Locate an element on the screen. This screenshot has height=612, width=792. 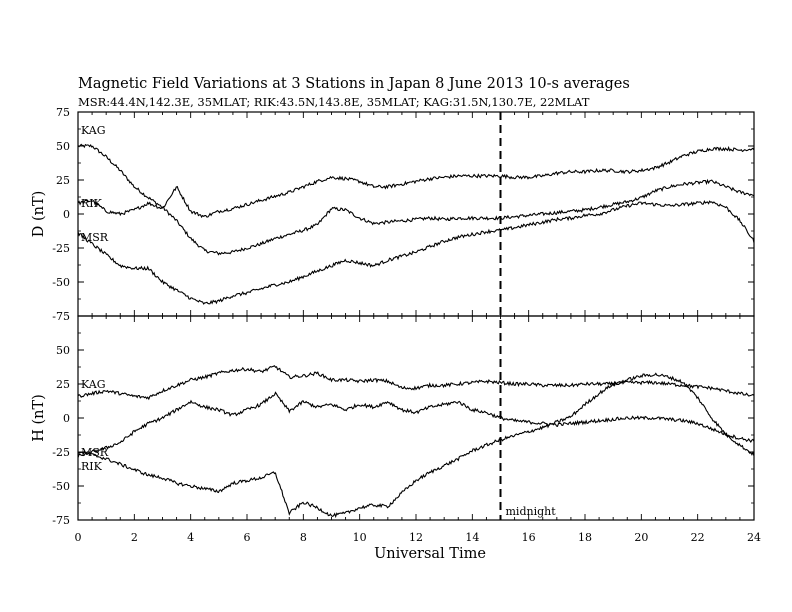
x-tick-label: 20 is located at coordinates (641, 537).